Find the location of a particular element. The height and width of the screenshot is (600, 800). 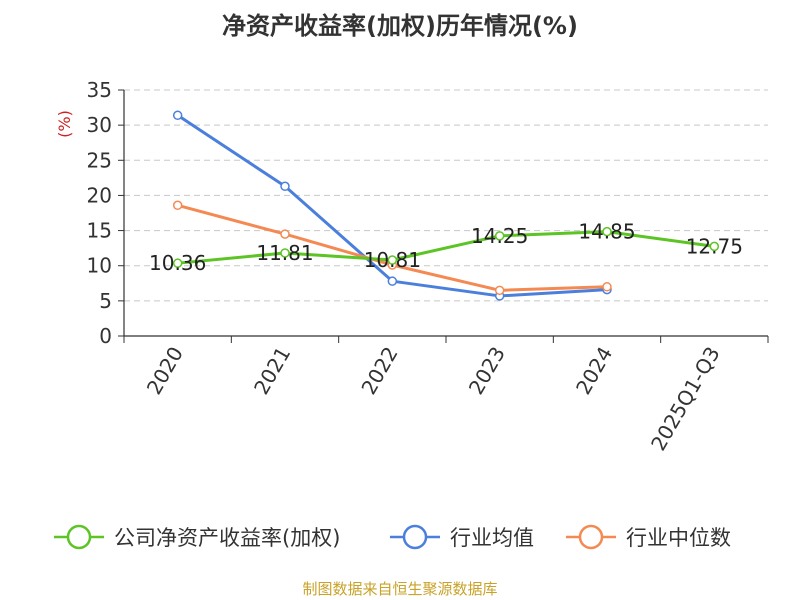

series-line is located at coordinates (446, 247).